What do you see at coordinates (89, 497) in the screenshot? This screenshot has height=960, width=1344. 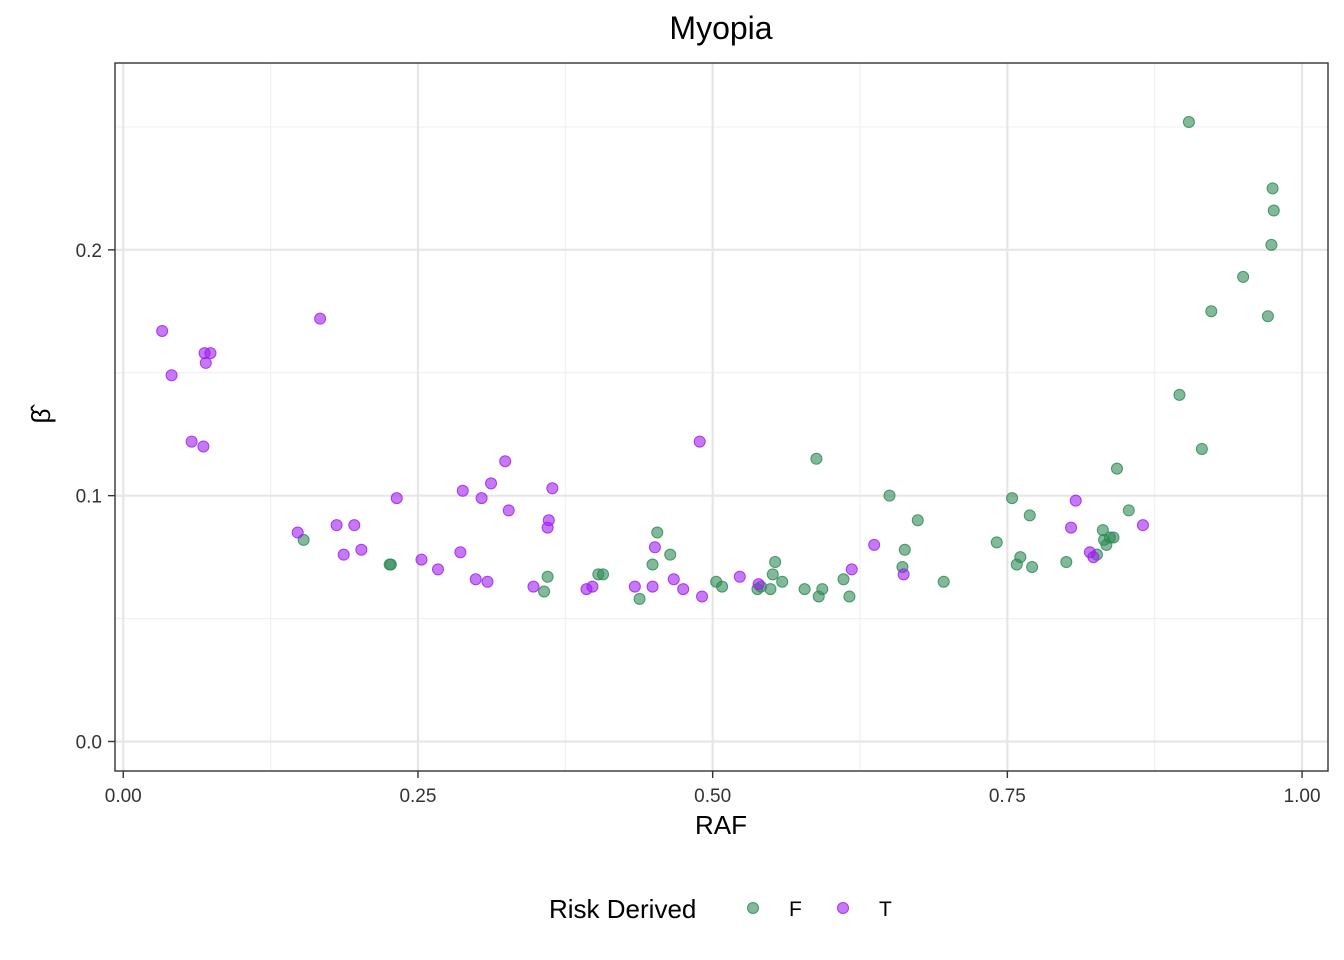 I see `y-tick-label: 0.1` at bounding box center [89, 497].